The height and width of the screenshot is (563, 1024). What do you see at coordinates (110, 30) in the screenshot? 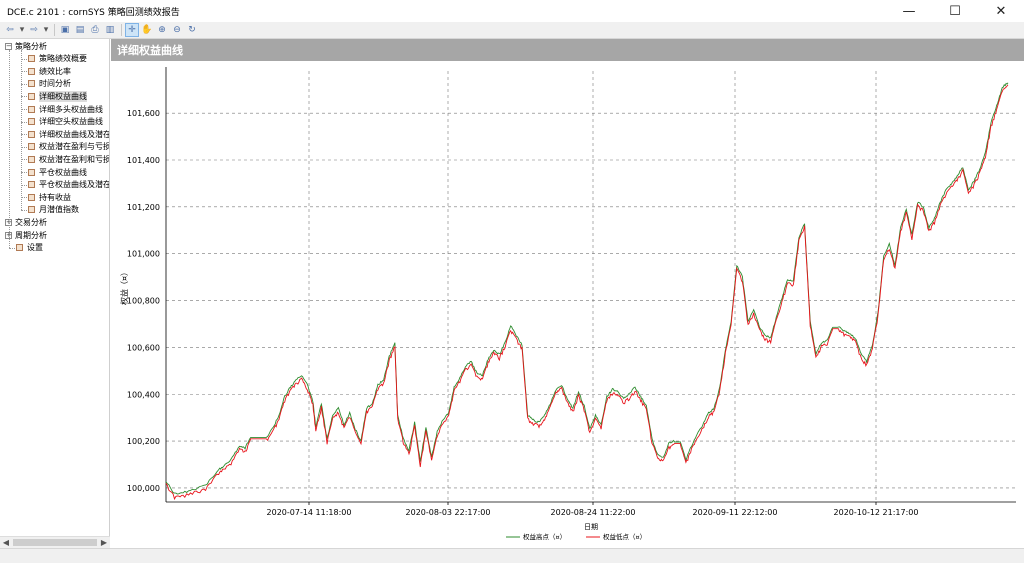
I see `view-icon: ▥` at bounding box center [110, 30].